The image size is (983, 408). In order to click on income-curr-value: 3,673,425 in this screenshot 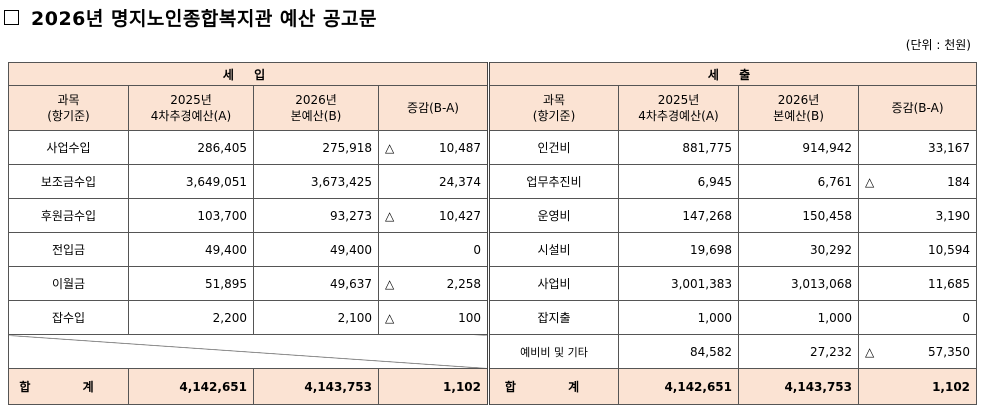, I will do `click(316, 181)`.